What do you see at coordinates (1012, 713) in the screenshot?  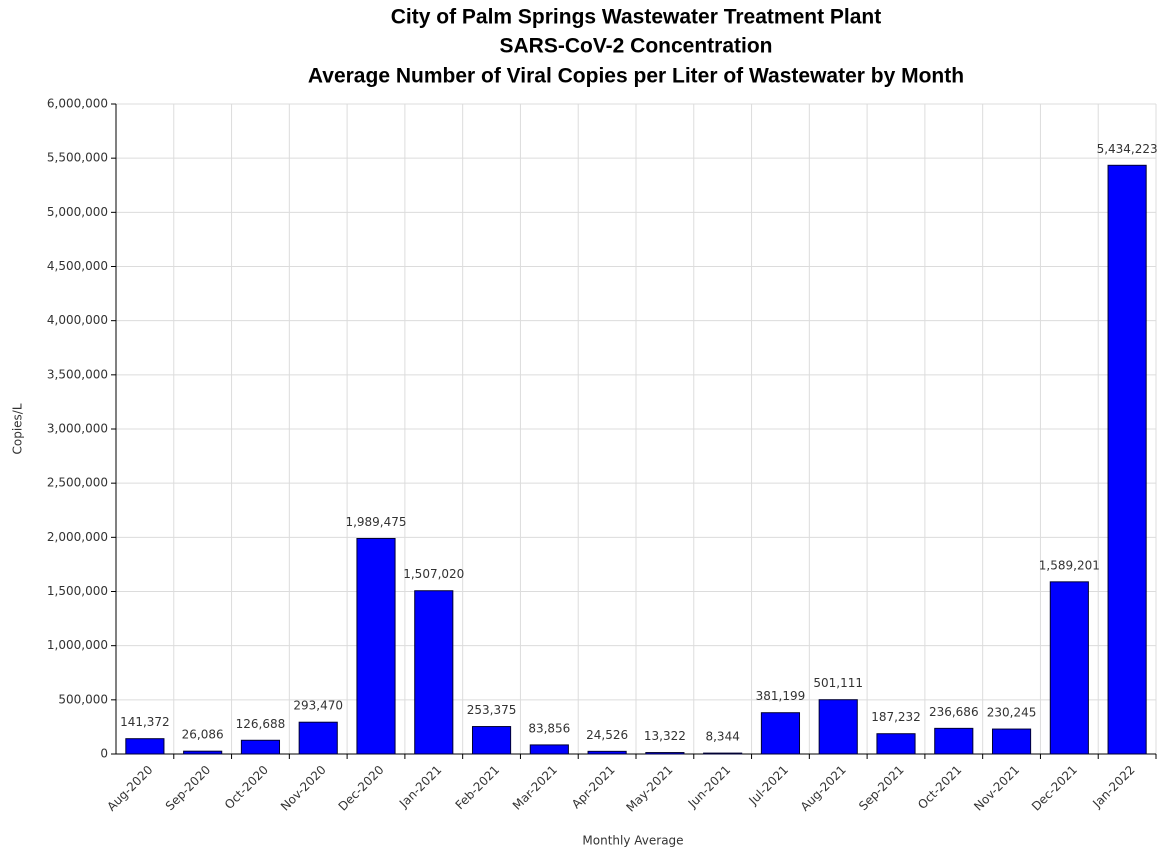 I see `data-label: 230,245` at bounding box center [1012, 713].